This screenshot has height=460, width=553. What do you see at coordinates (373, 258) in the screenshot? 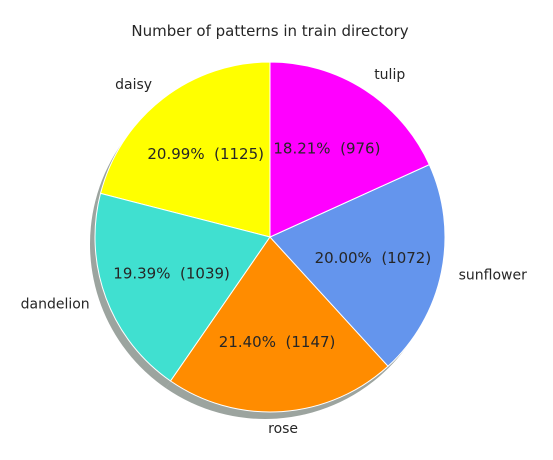
I see `slice-percent-sunflower: 20.00% (1072)` at bounding box center [373, 258].